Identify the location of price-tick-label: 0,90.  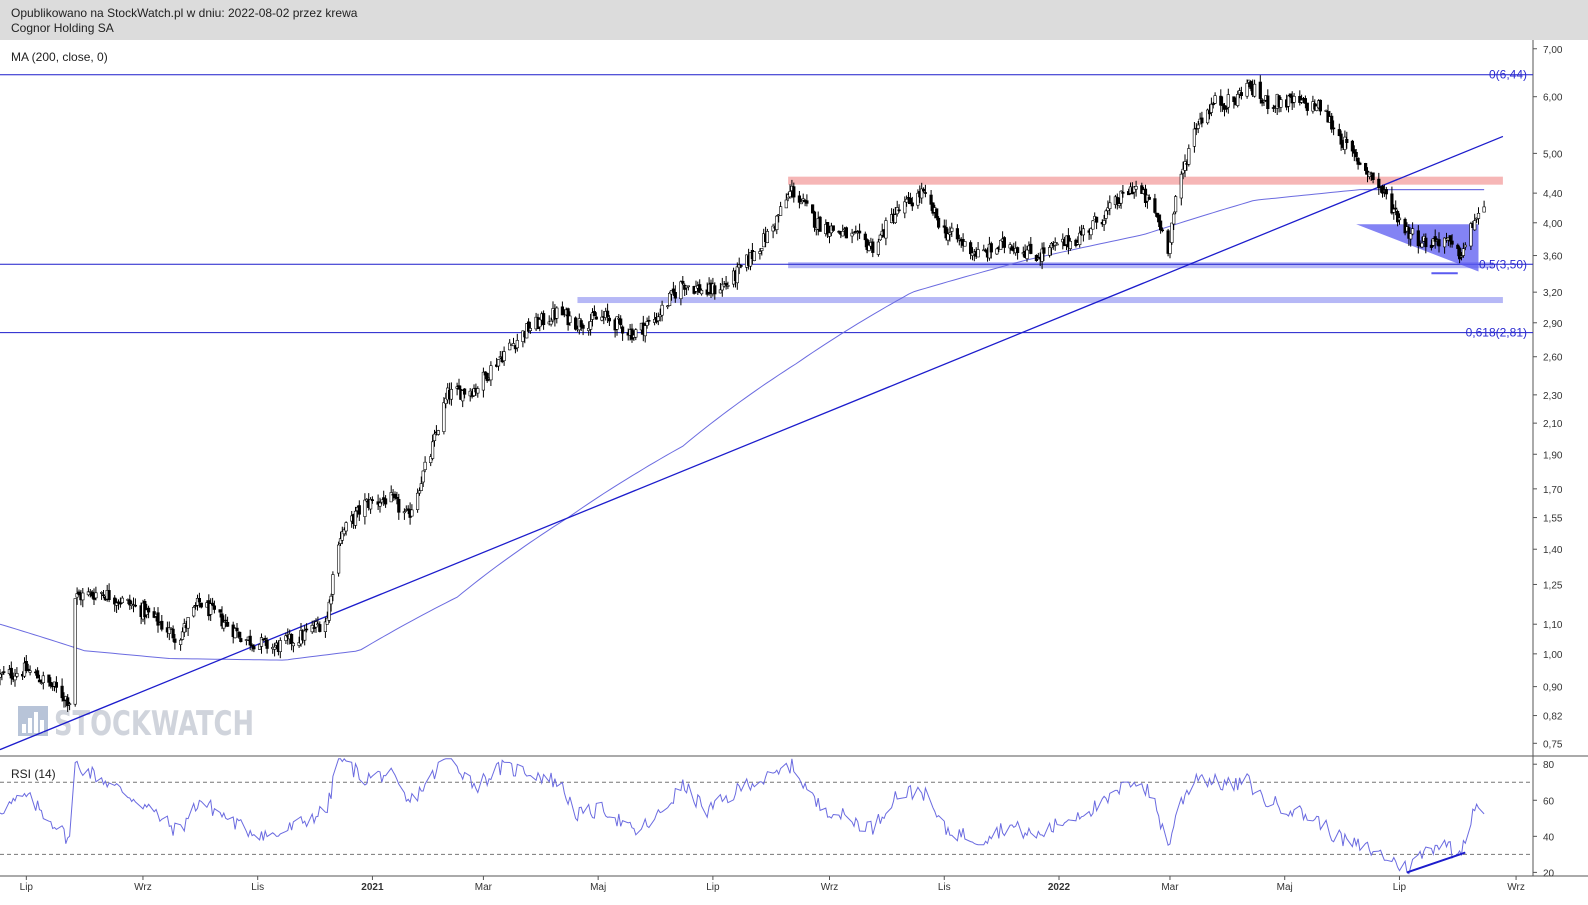
(1553, 688).